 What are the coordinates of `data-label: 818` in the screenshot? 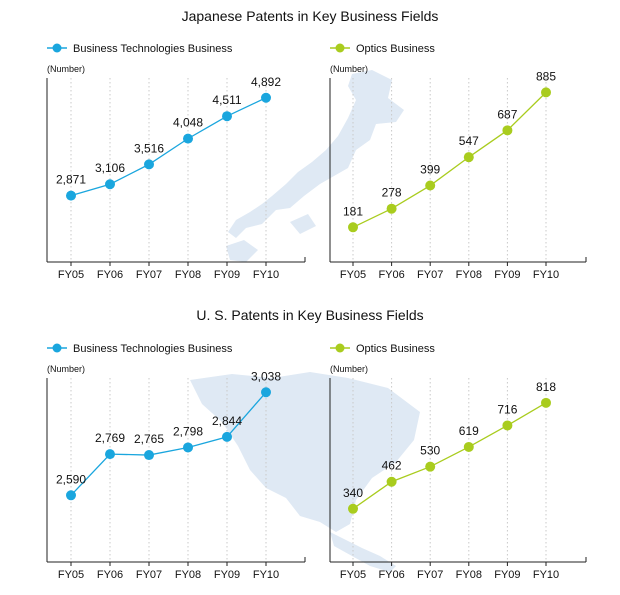 It's located at (546, 387).